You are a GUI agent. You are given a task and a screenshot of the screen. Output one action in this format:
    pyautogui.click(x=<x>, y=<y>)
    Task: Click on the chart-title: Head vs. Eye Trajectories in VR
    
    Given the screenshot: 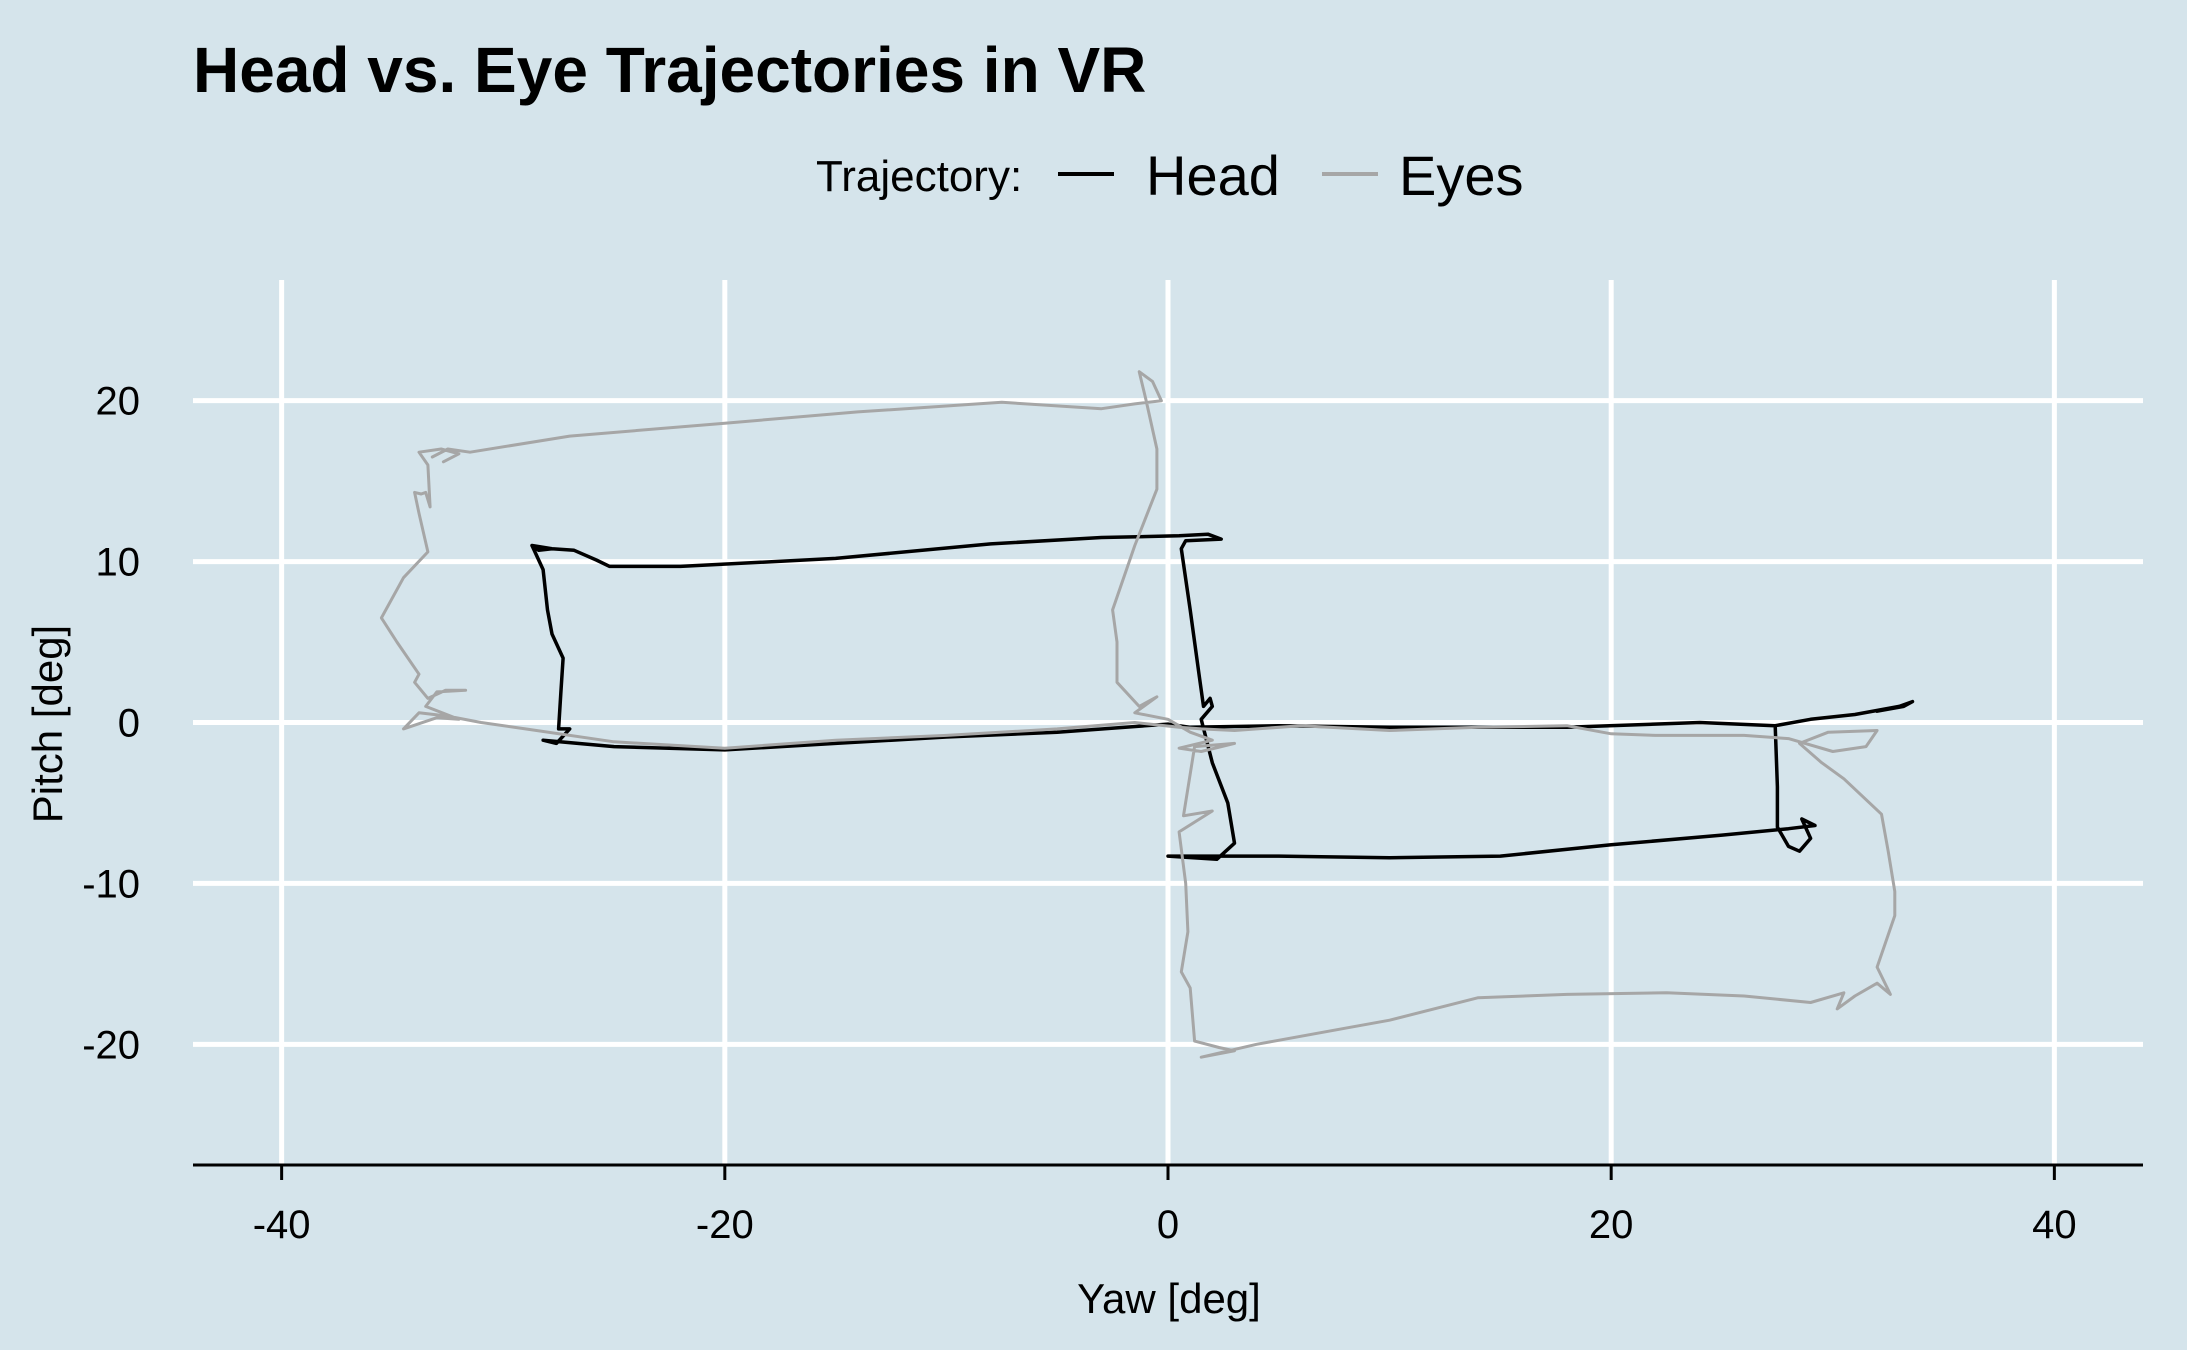 What is the action you would take?
    pyautogui.click(x=669, y=70)
    